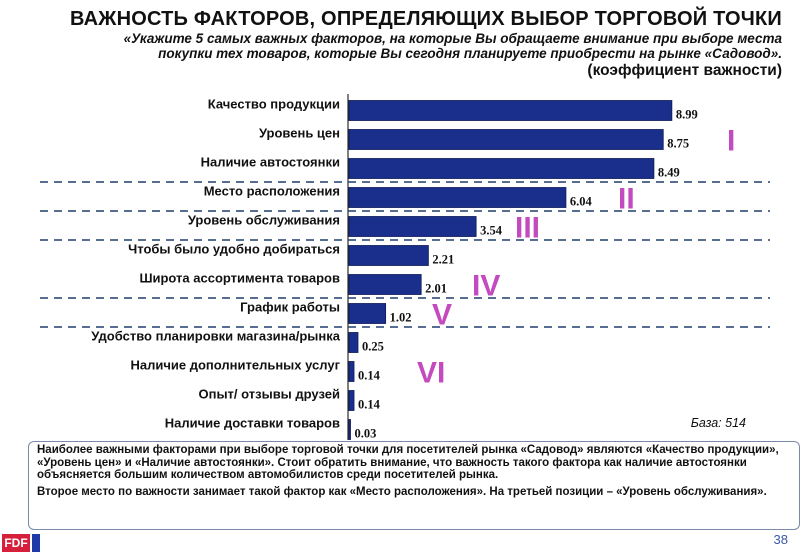 Image resolution: width=800 pixels, height=554 pixels. What do you see at coordinates (626, 199) in the screenshot?
I see `rank-label-2: II` at bounding box center [626, 199].